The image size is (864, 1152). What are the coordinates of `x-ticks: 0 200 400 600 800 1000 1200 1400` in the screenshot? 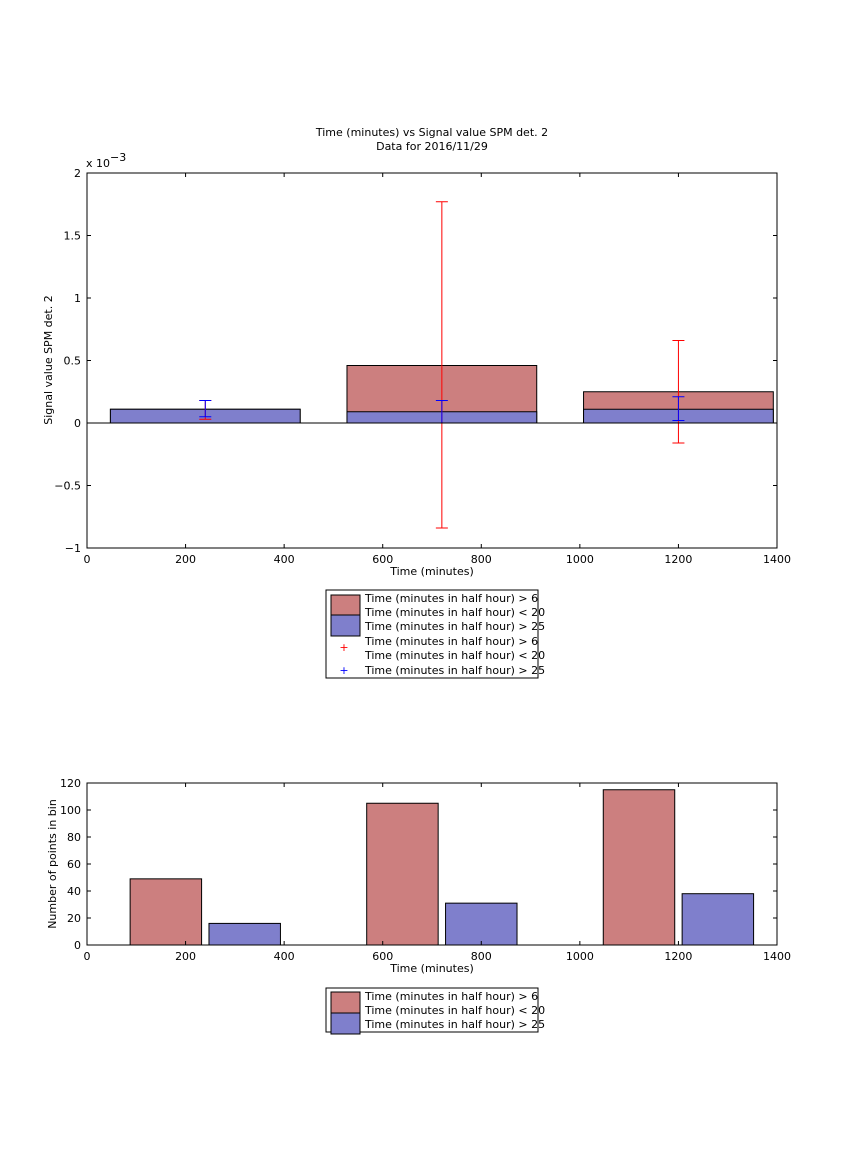 It's located at (437, 873).